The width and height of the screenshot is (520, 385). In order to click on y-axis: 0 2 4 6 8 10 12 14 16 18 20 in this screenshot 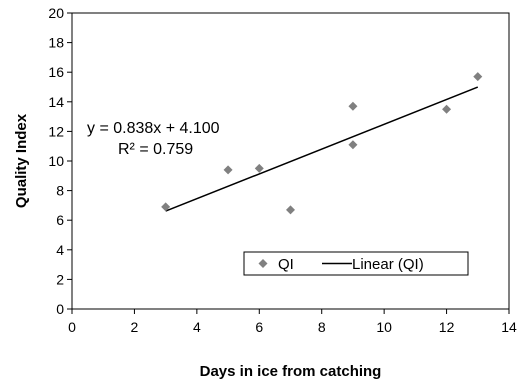, I will do `click(60, 161)`.